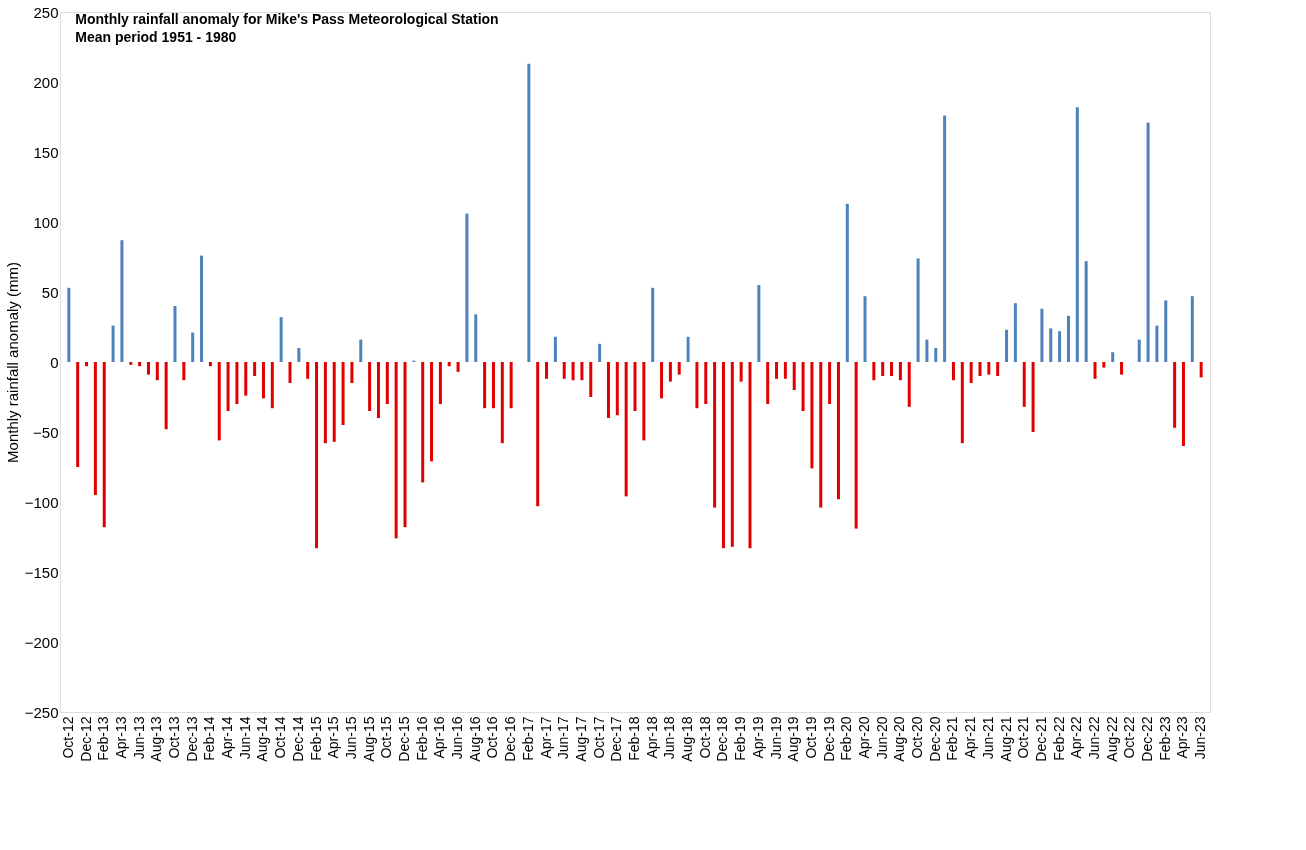 Image resolution: width=1306 pixels, height=850 pixels. Describe the element at coordinates (1040, 739) in the screenshot. I see `x-tick-label: Dec-21` at that location.